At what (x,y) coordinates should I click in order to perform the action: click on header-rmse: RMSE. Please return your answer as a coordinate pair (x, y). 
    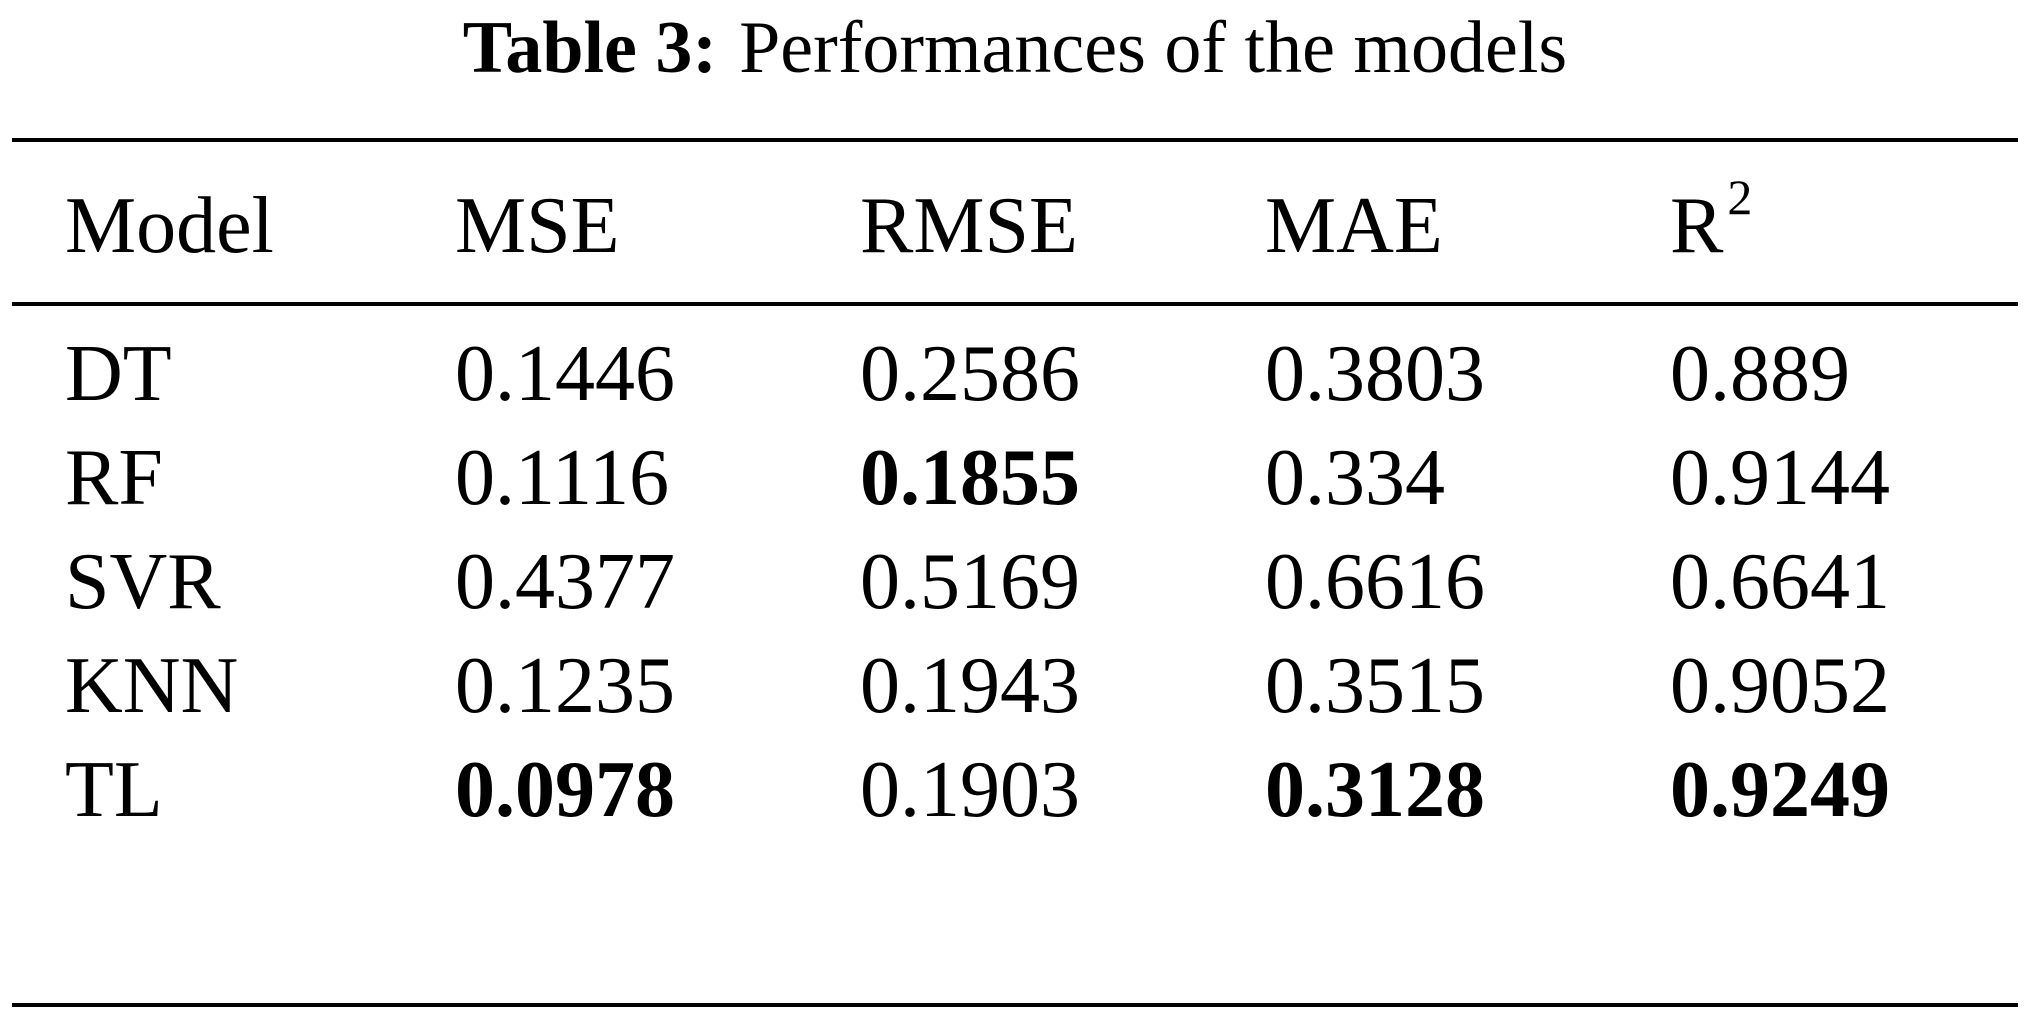
    Looking at the image, I should click on (969, 226).